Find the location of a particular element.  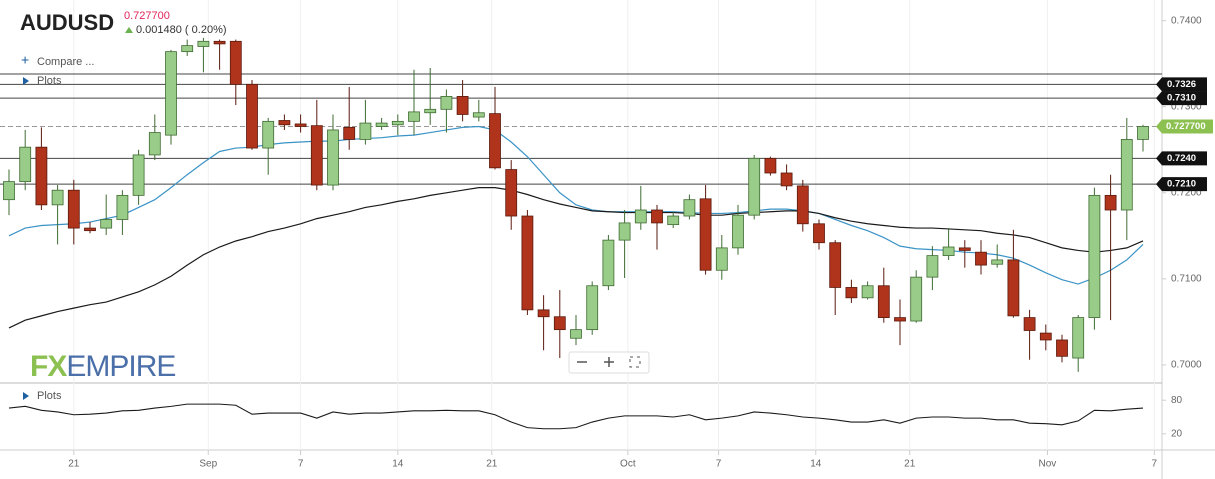

zoom-reset is located at coordinates (635, 362).